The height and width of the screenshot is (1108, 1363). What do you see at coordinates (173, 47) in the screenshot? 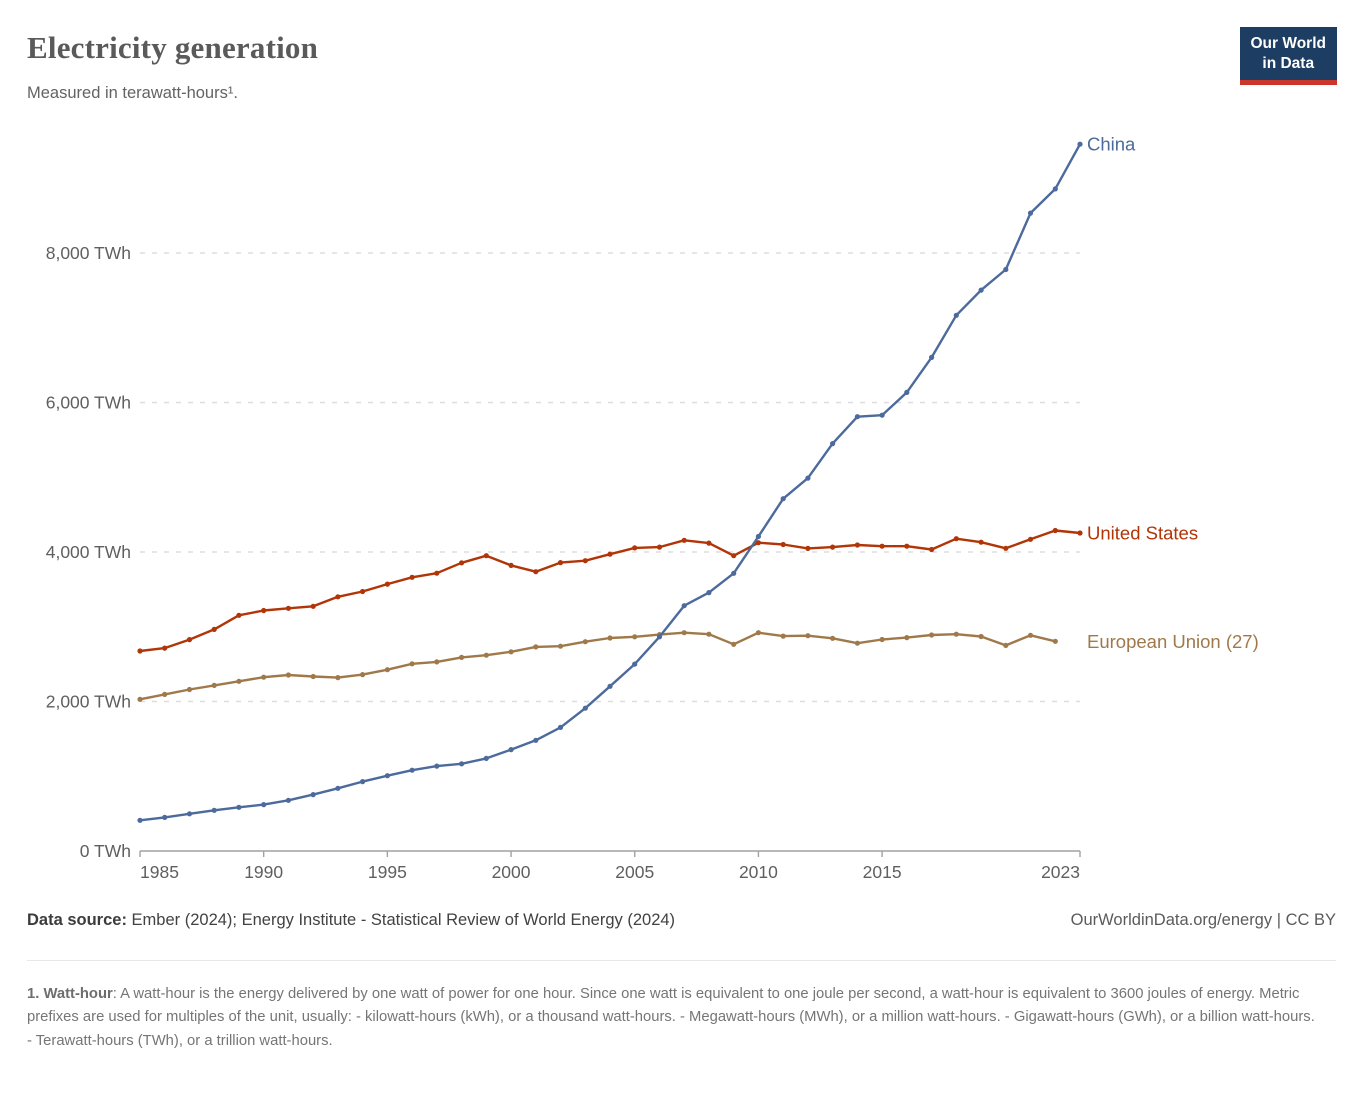
I see `page-title: Electricity generation` at bounding box center [173, 47].